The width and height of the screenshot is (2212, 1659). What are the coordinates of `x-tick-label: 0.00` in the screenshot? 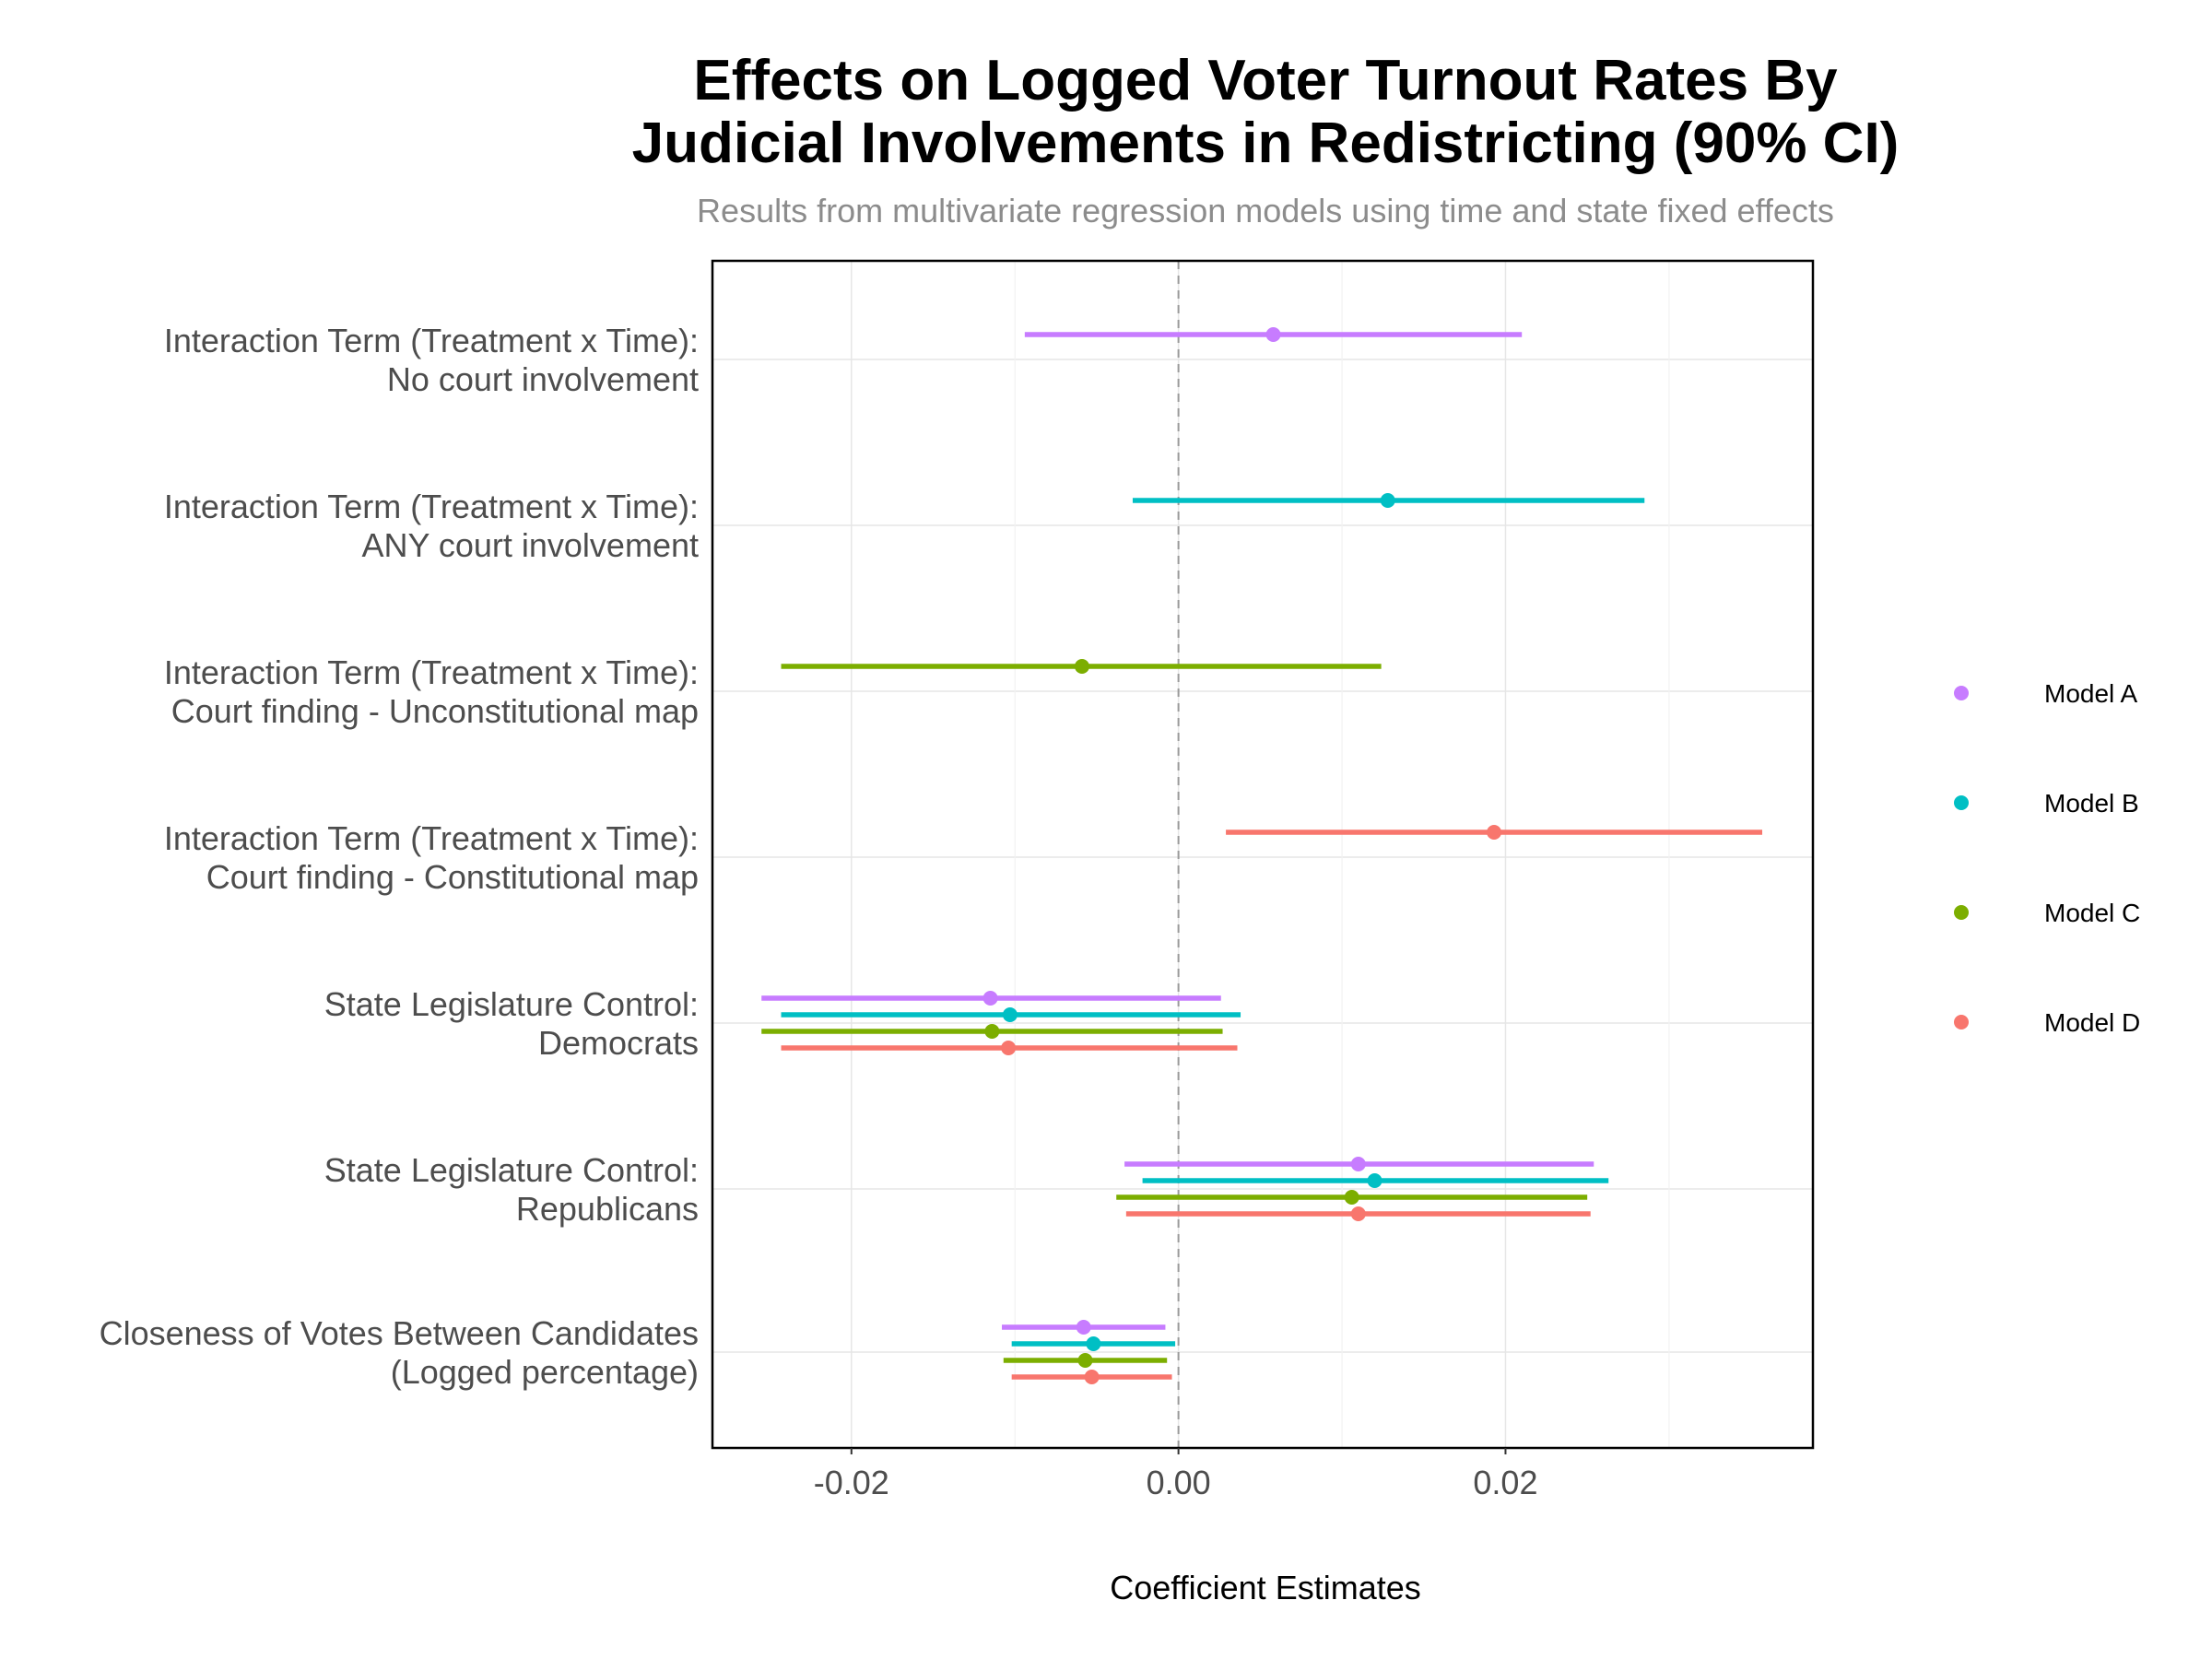 It's located at (1179, 1482).